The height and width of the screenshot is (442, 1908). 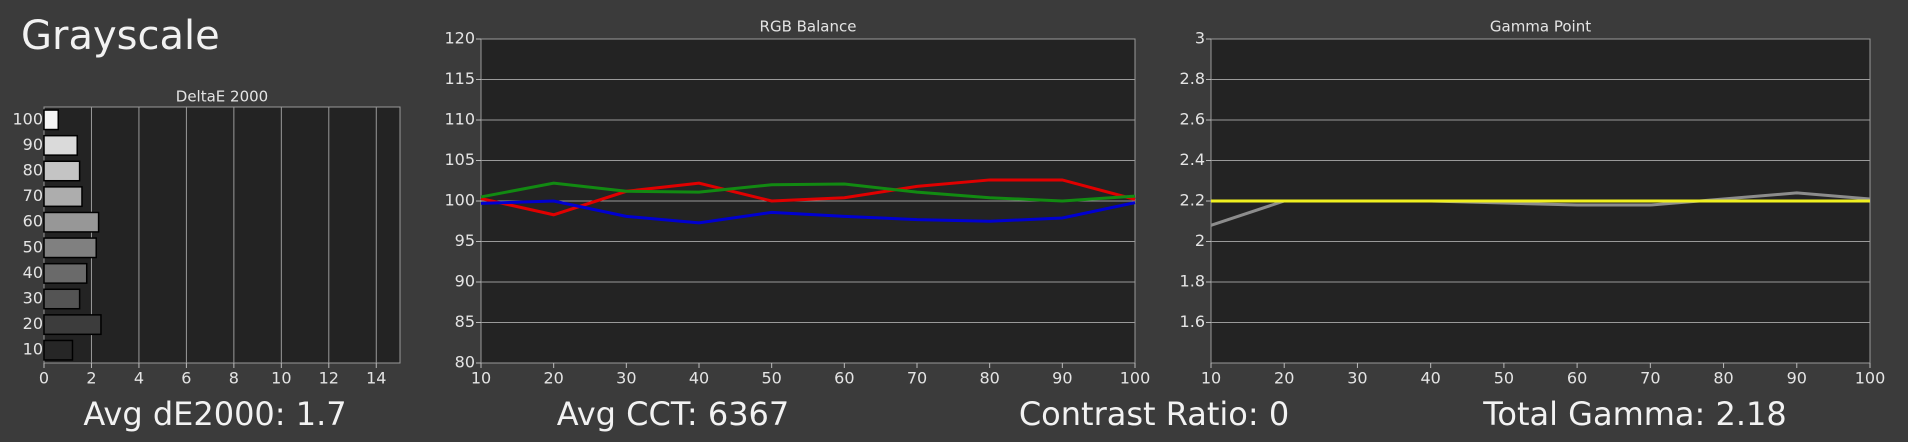 What do you see at coordinates (139, 378) in the screenshot?
I see `x-tick-label: 4` at bounding box center [139, 378].